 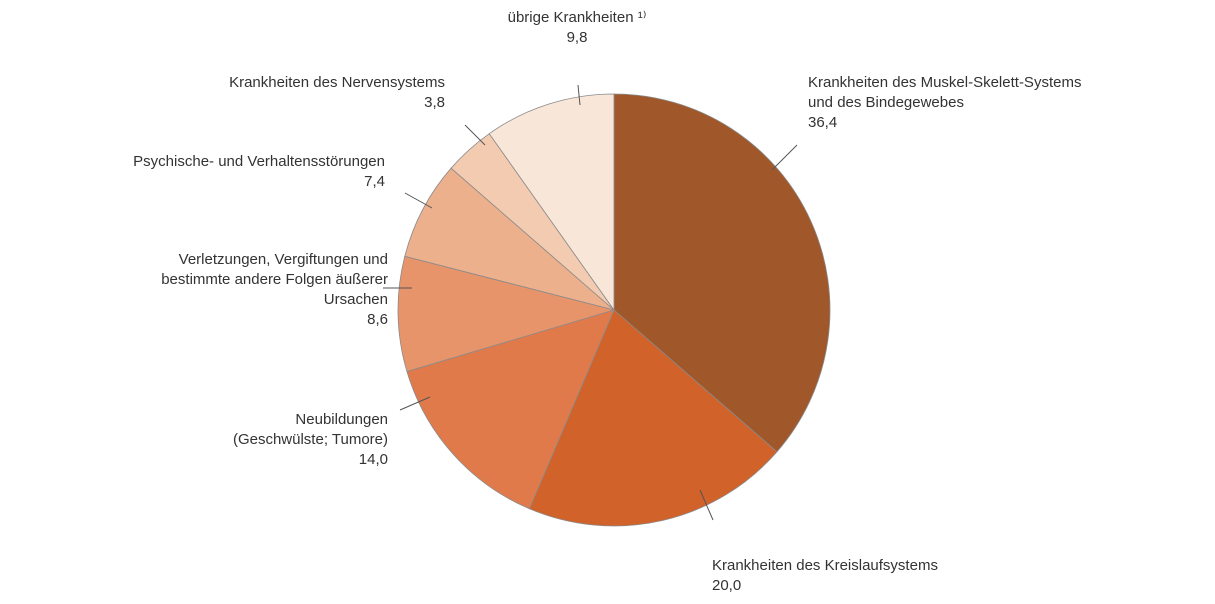 What do you see at coordinates (577, 37) in the screenshot?
I see `value-label: 9,8` at bounding box center [577, 37].